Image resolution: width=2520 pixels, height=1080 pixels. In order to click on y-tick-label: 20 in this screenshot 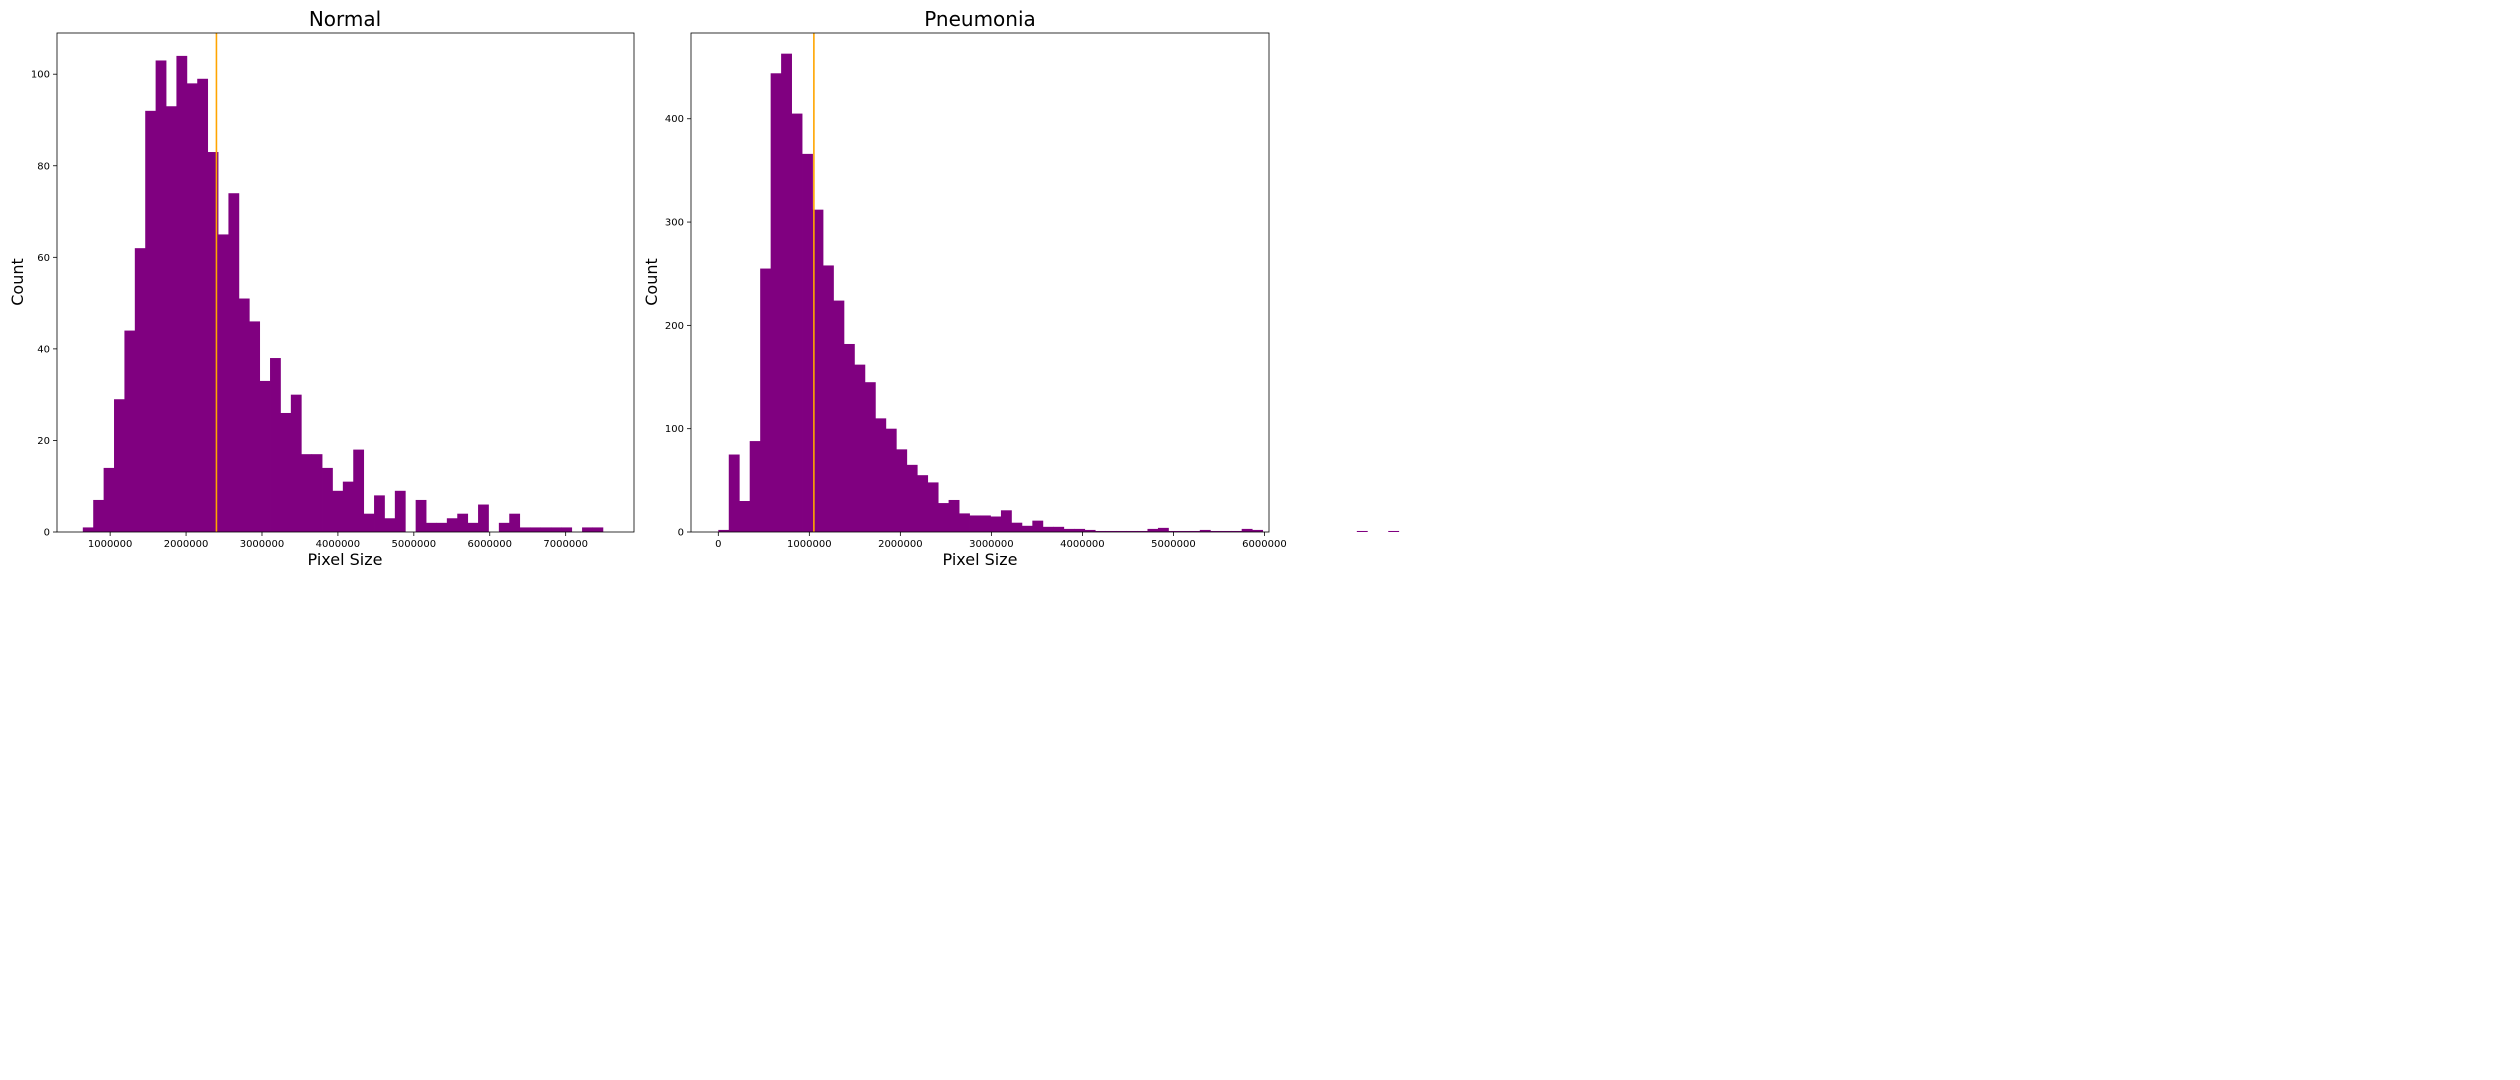, I will do `click(43, 441)`.